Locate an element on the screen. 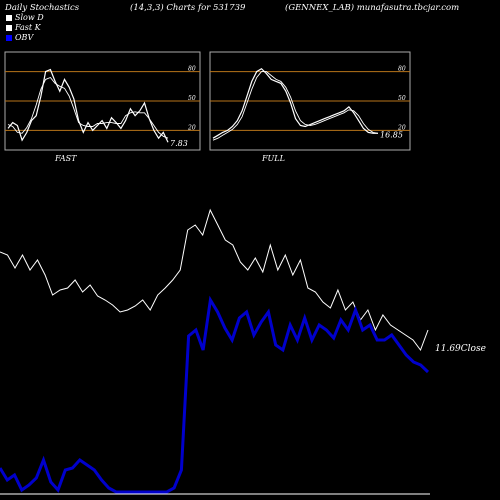  full-last-value-label: 16.85 is located at coordinates (391, 134).